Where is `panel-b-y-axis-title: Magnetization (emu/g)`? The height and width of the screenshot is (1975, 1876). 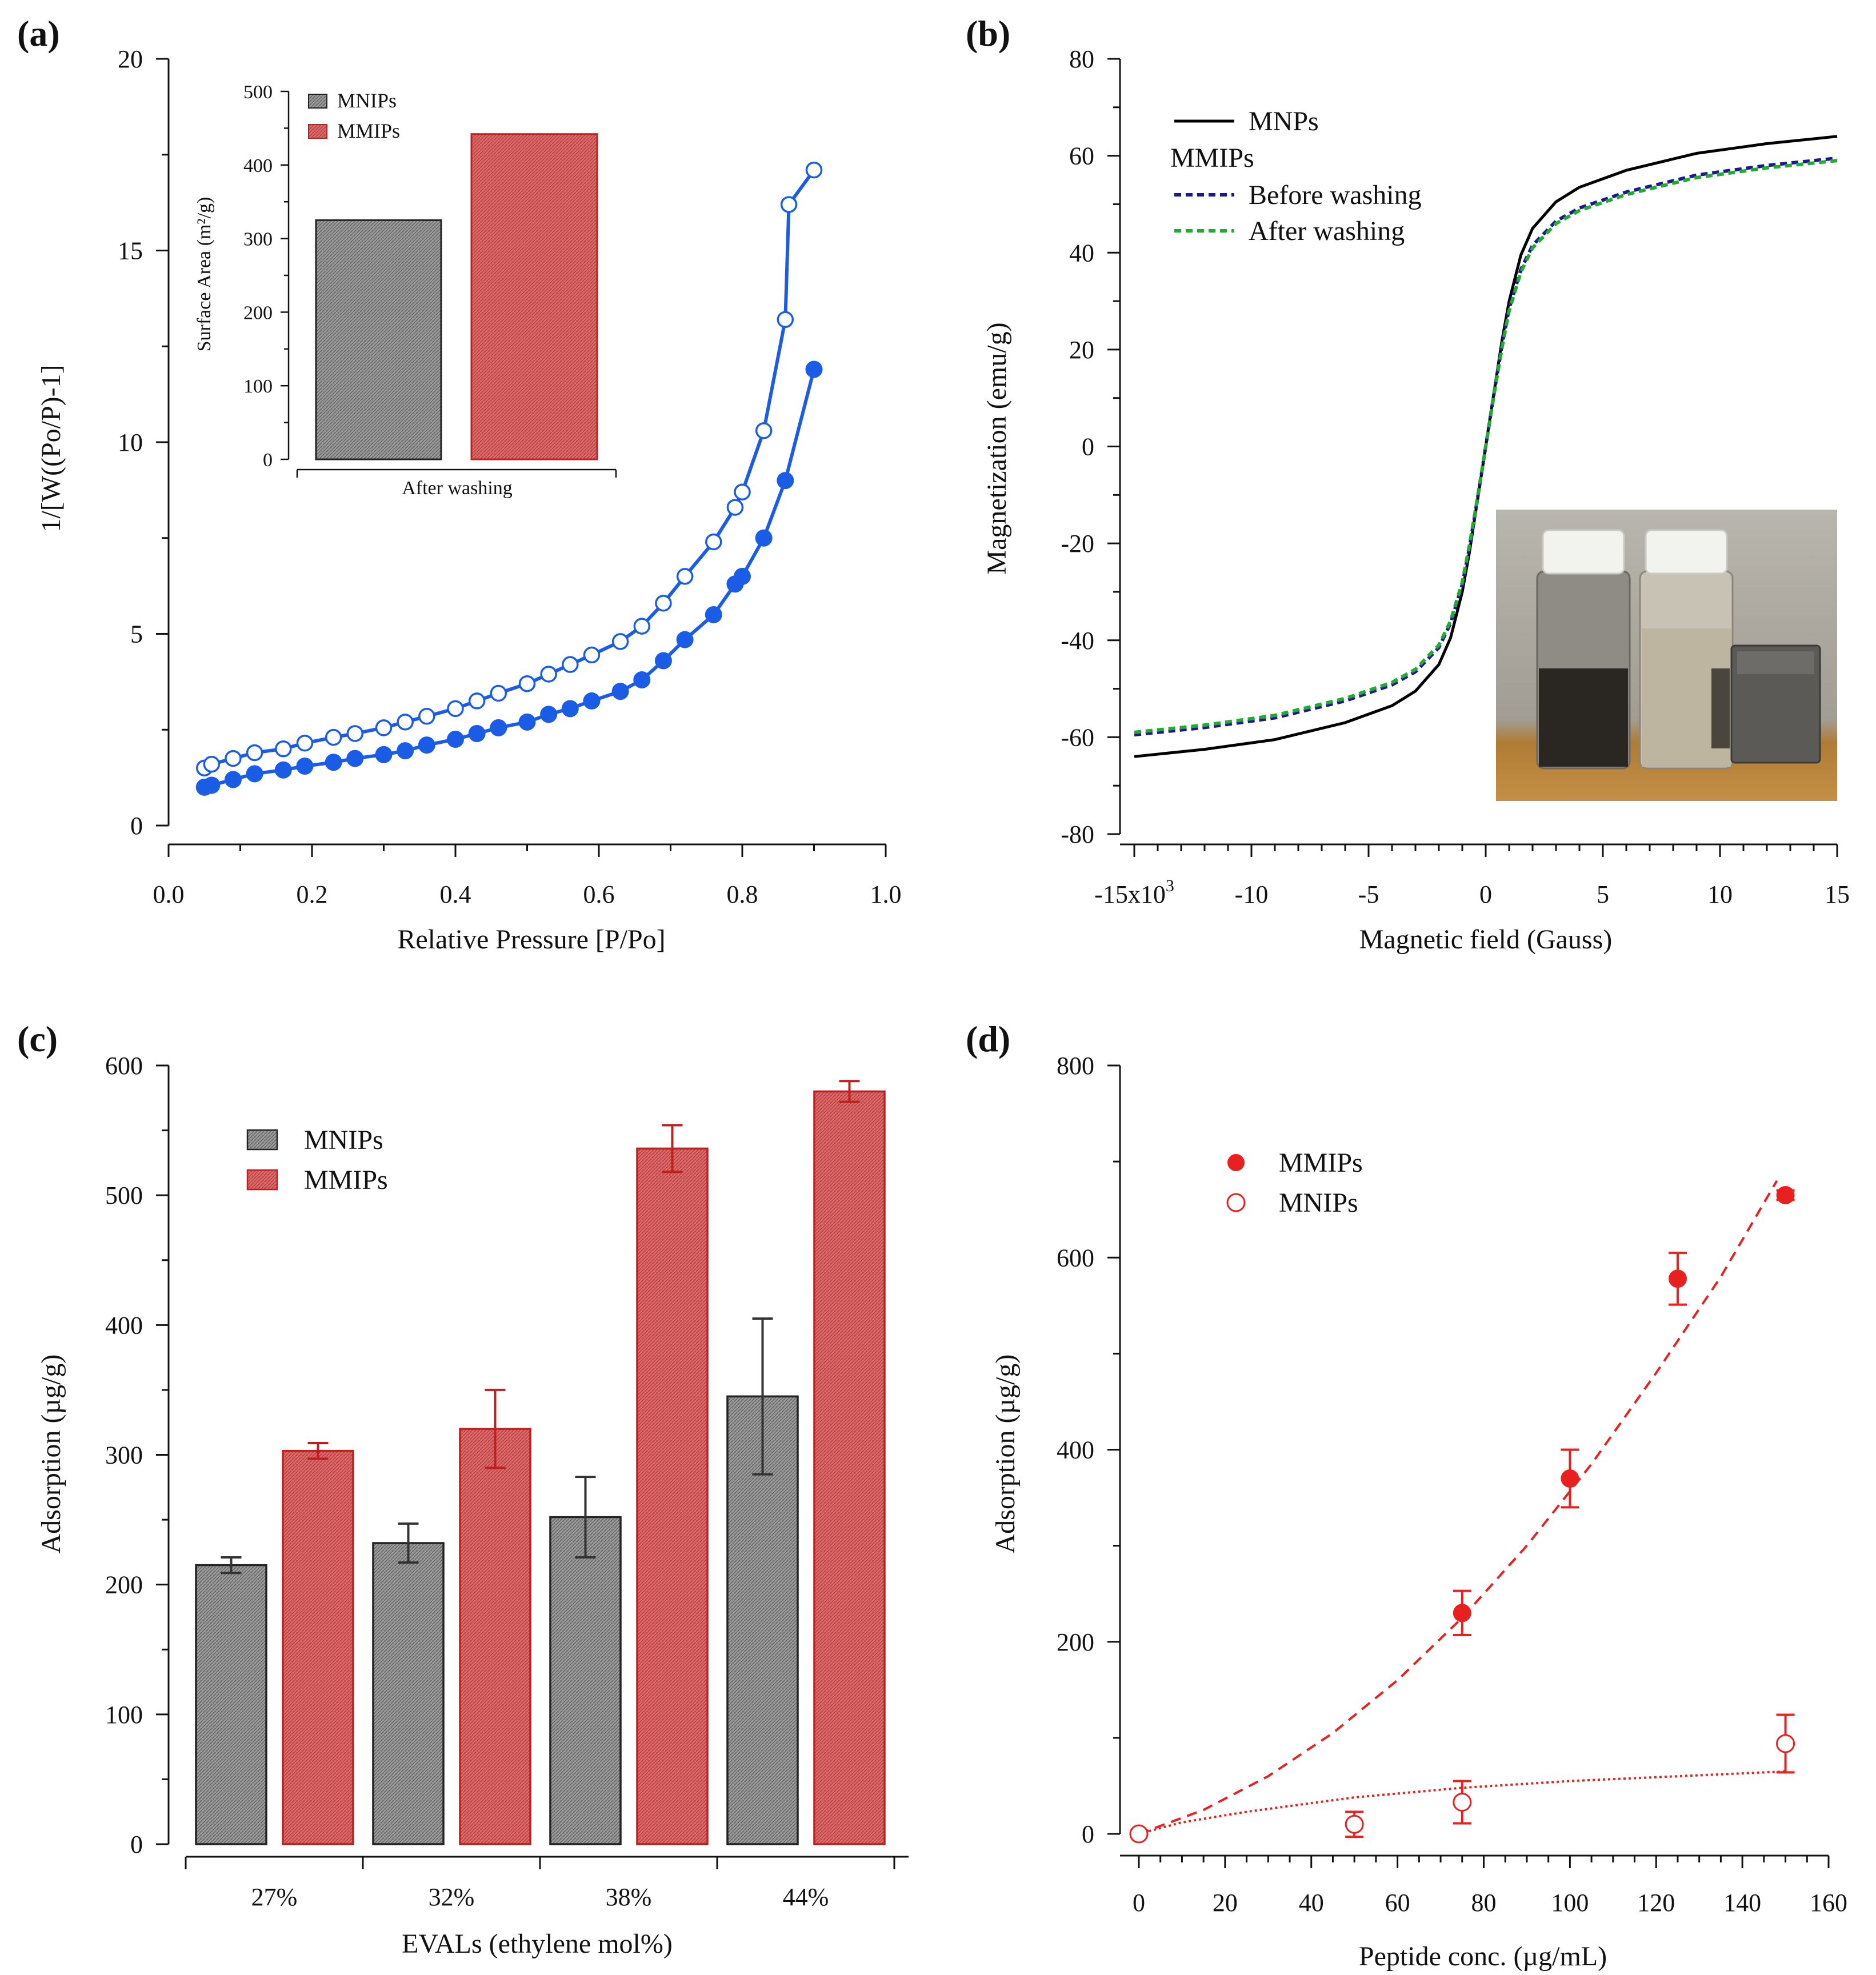
panel-b-y-axis-title: Magnetization (emu/g) is located at coordinates (997, 448).